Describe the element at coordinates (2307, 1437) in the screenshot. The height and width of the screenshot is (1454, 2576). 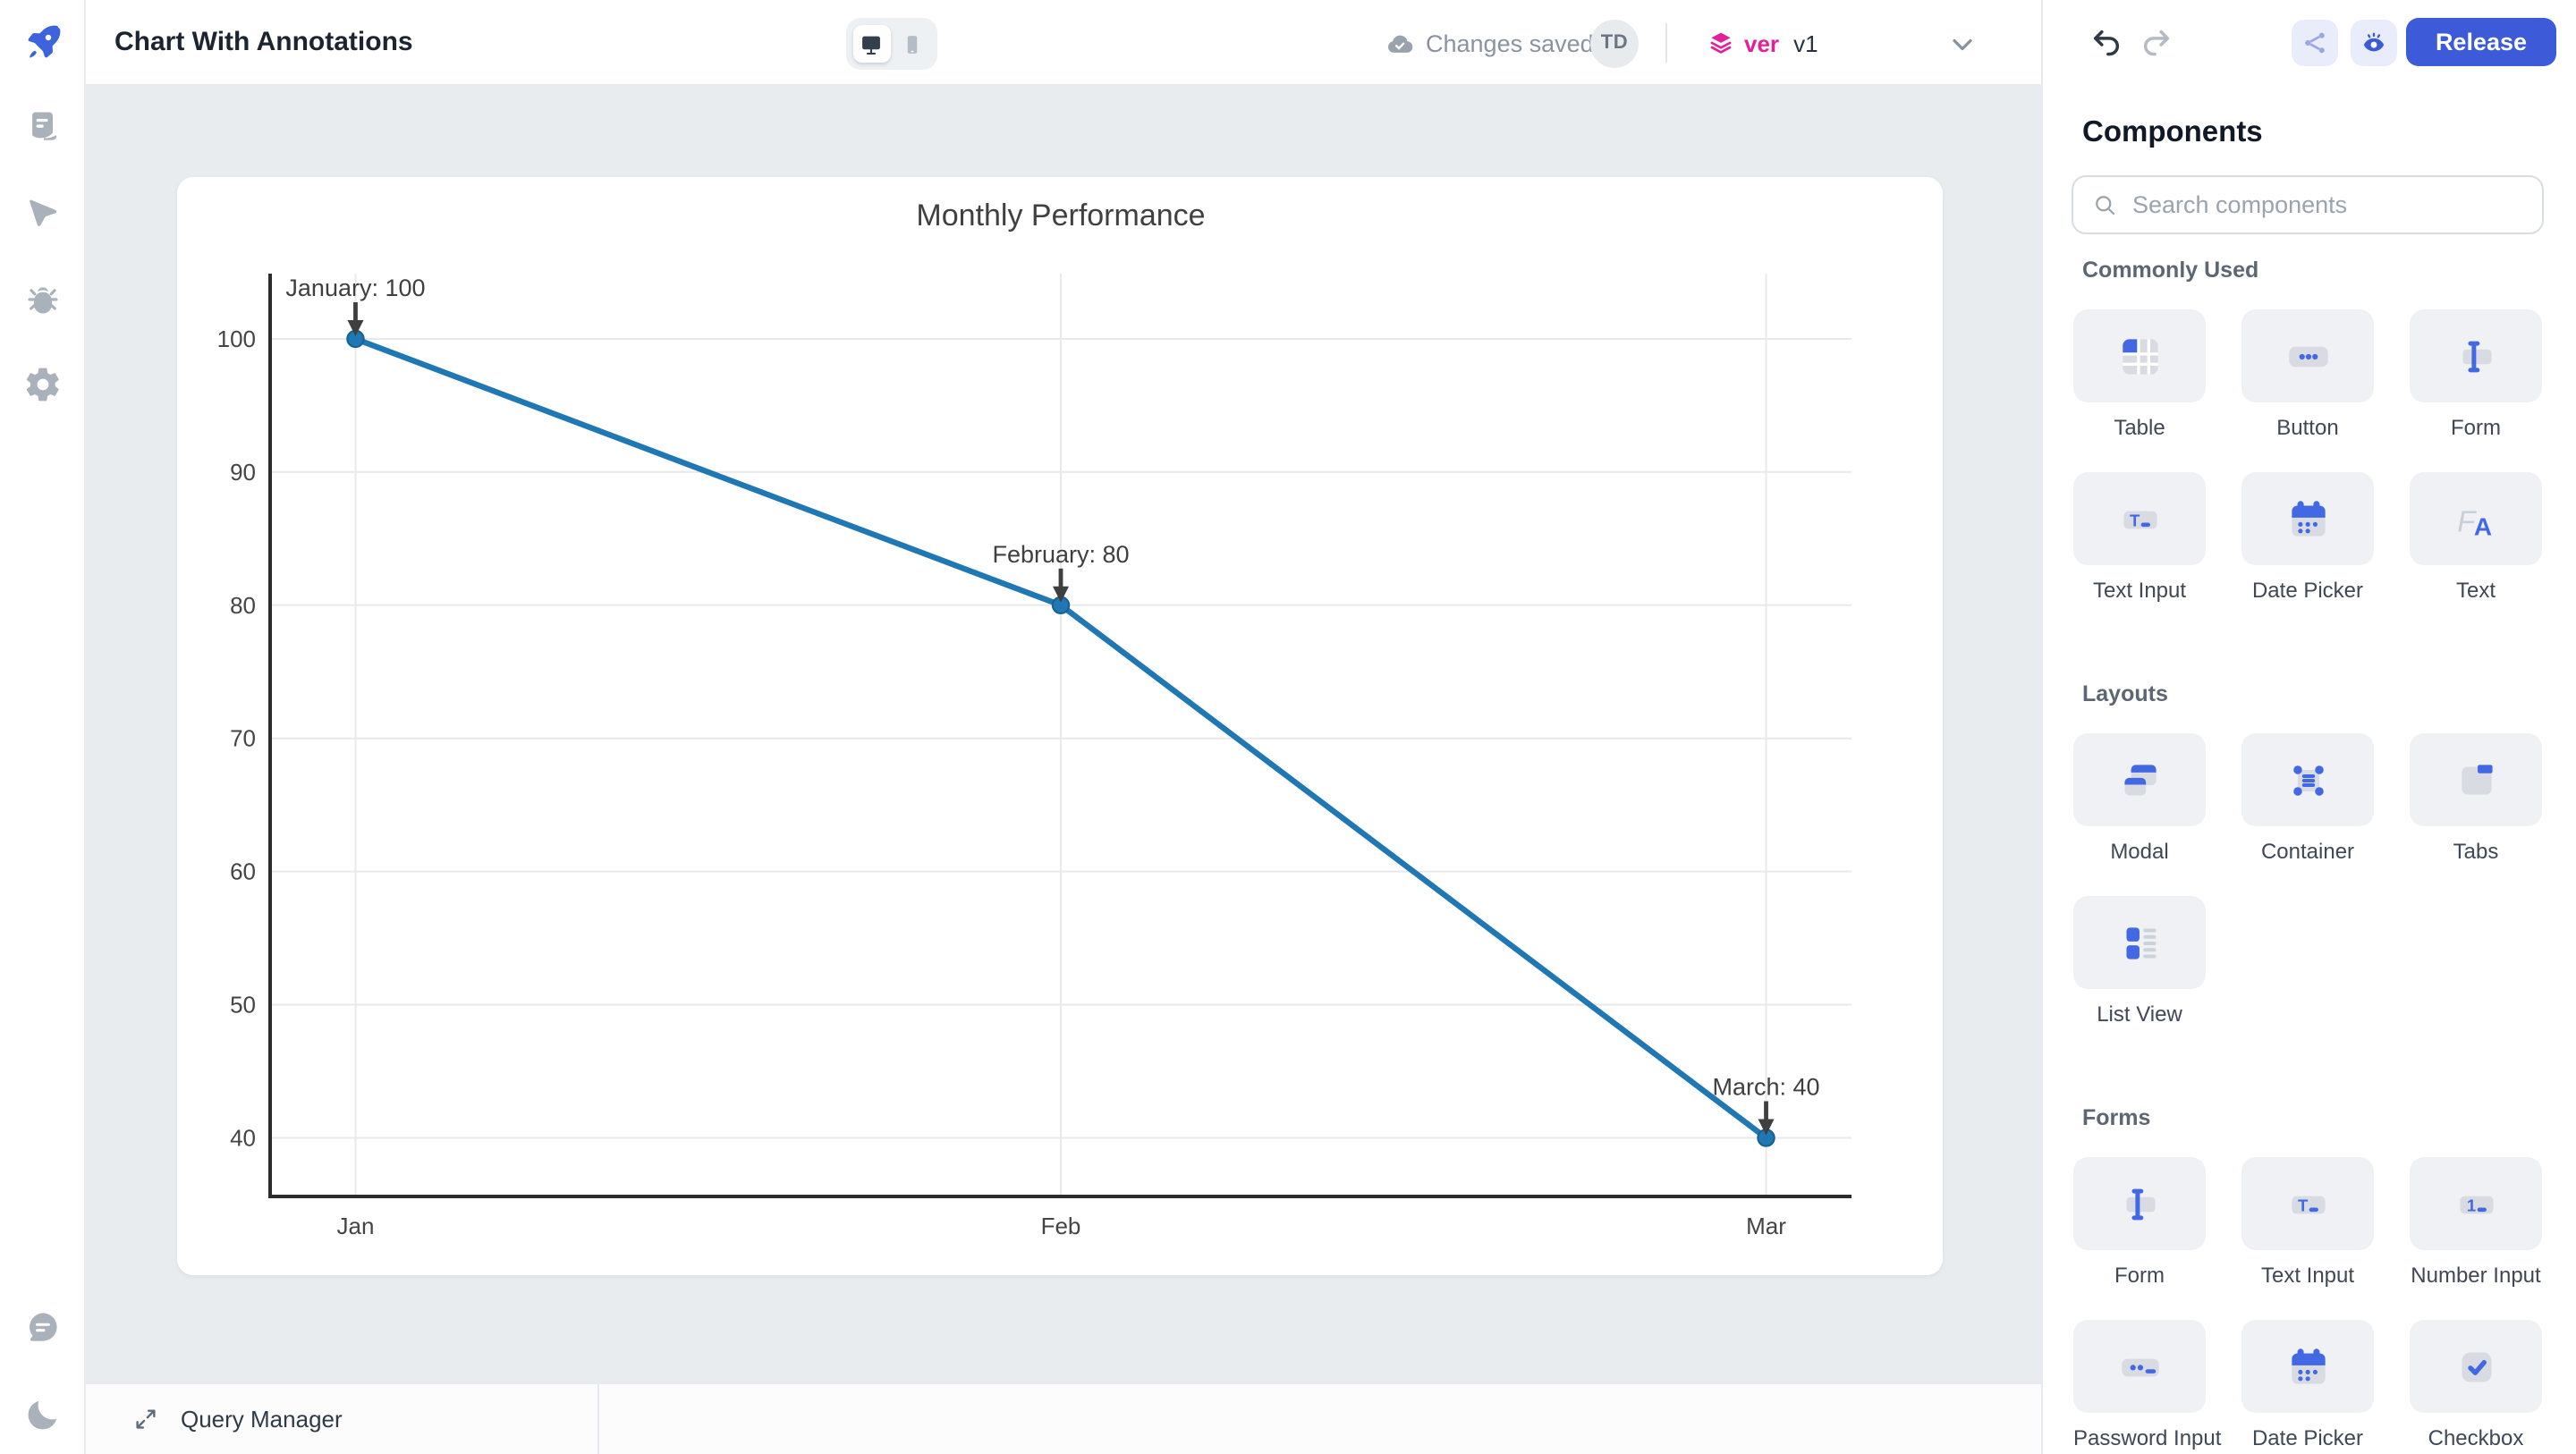
I see `component-label: Date Picker` at that location.